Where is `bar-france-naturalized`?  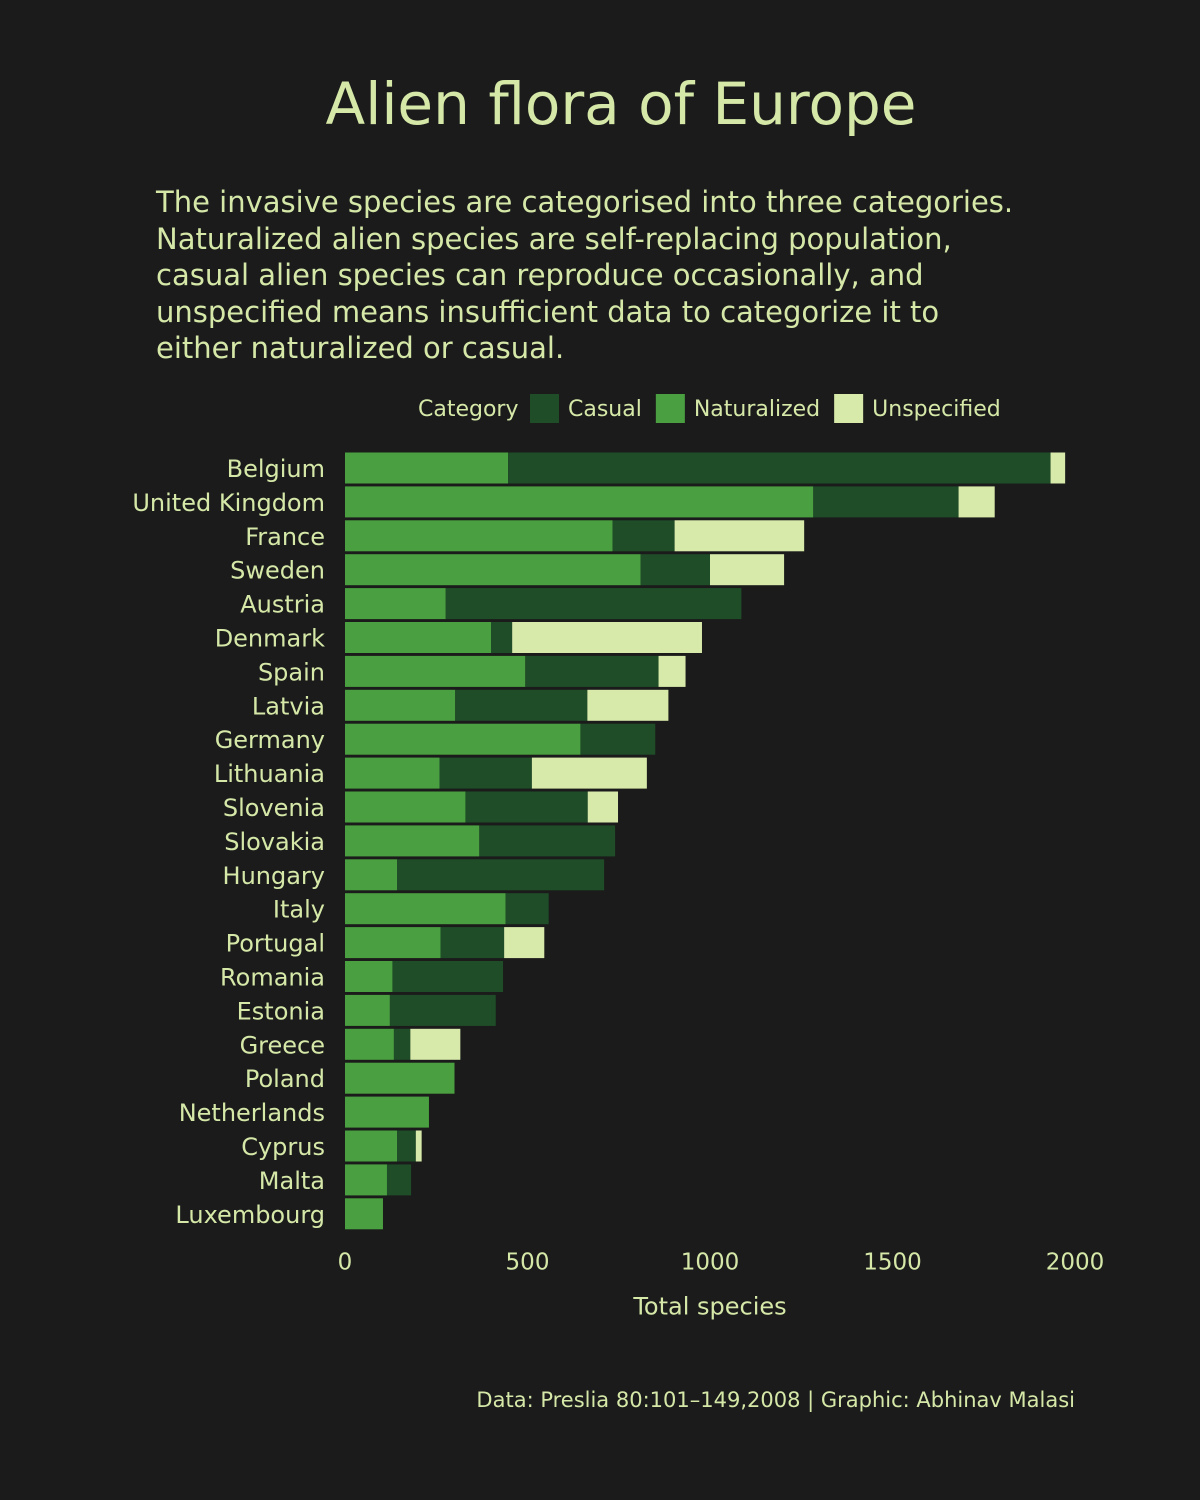 bar-france-naturalized is located at coordinates (479, 536).